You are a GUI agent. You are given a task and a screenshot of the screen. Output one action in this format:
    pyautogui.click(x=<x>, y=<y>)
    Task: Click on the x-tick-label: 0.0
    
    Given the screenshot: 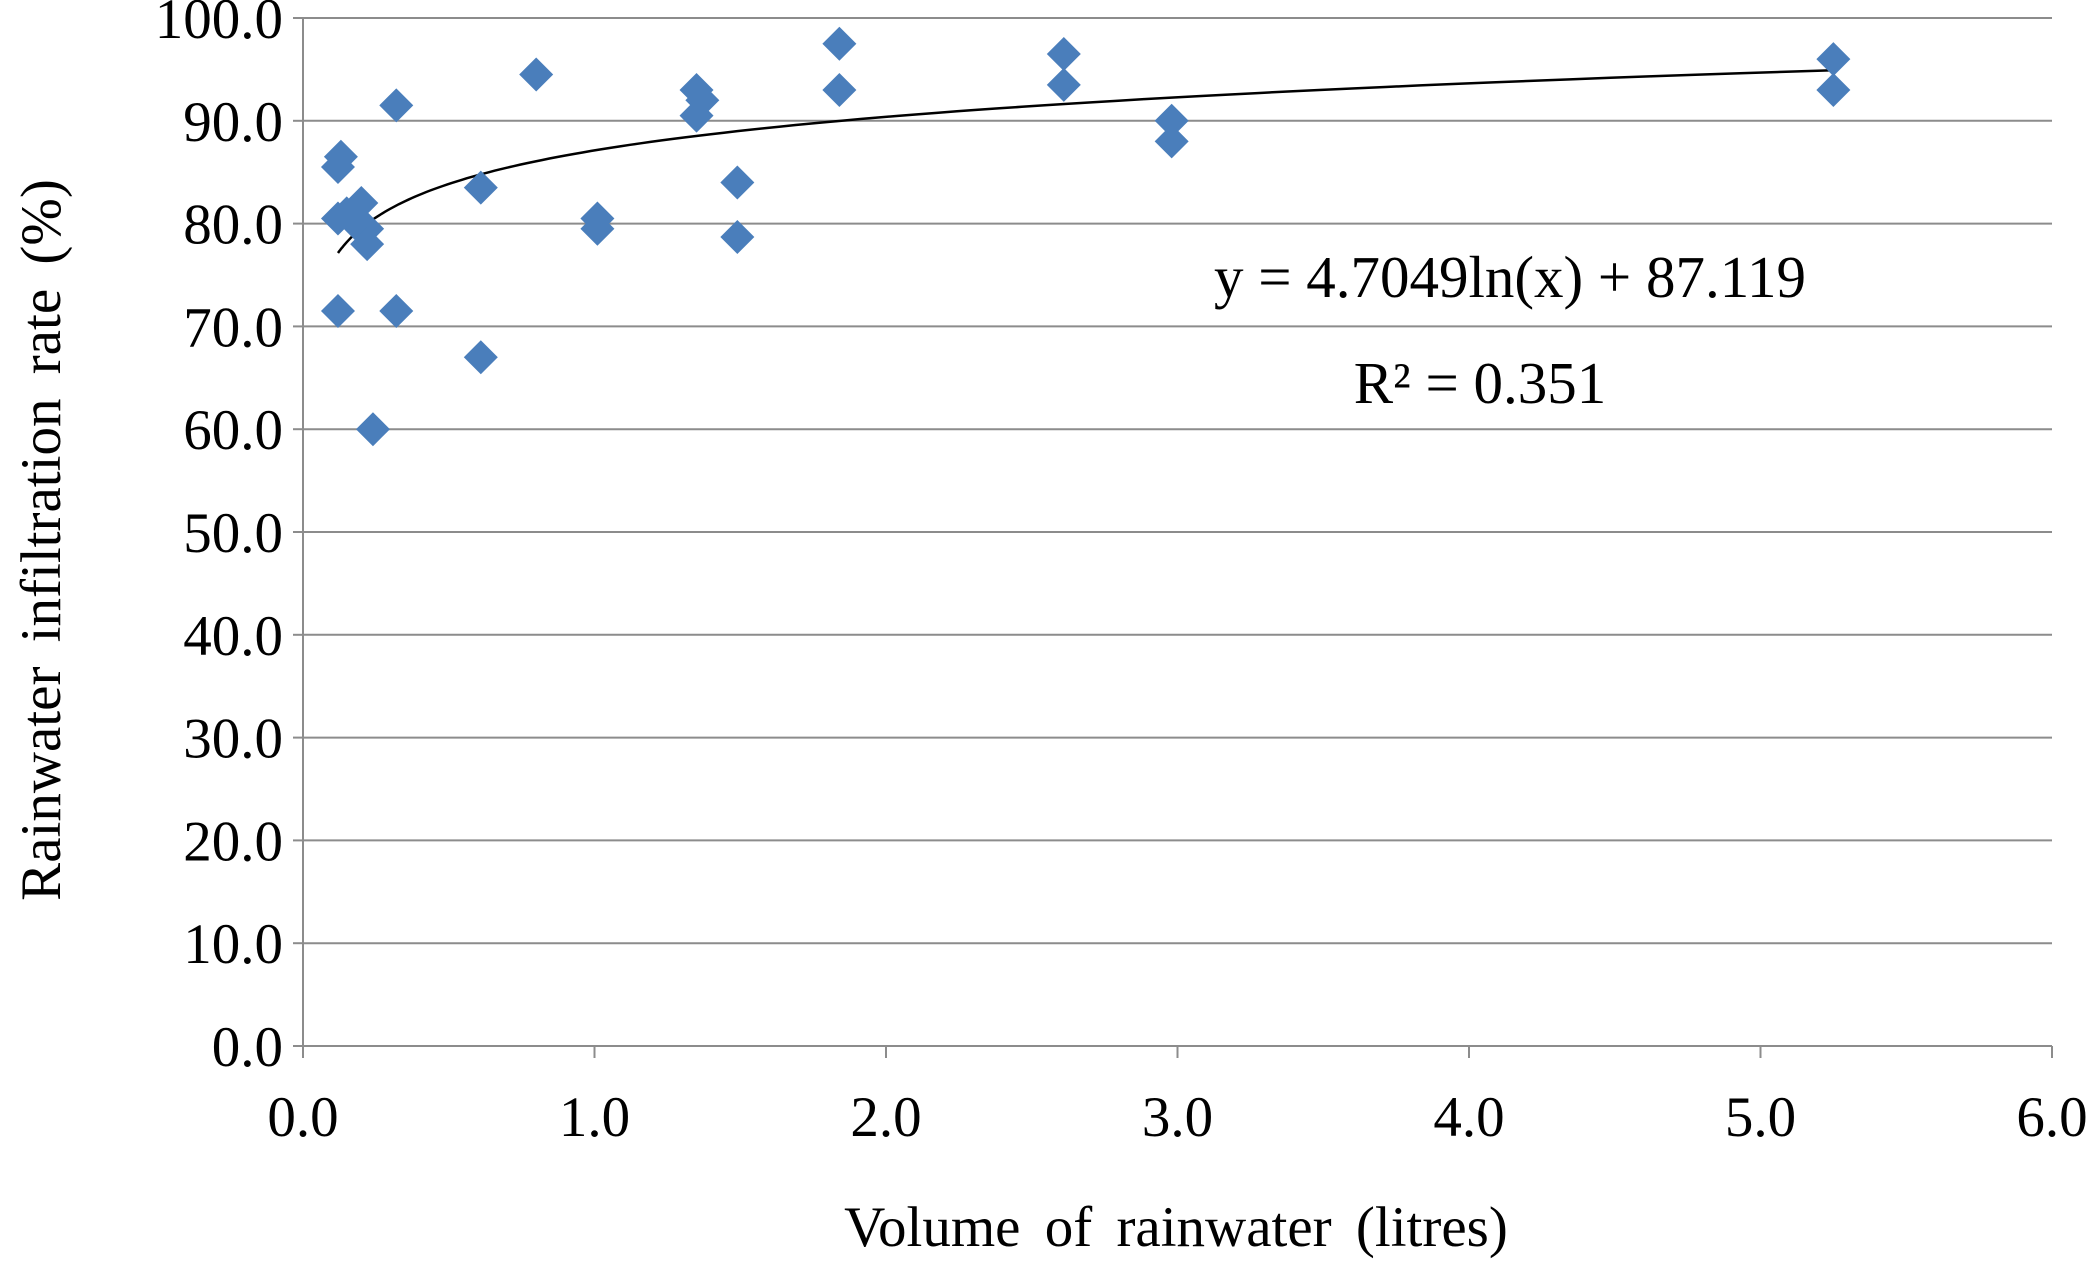 What is the action you would take?
    pyautogui.click(x=302, y=1117)
    